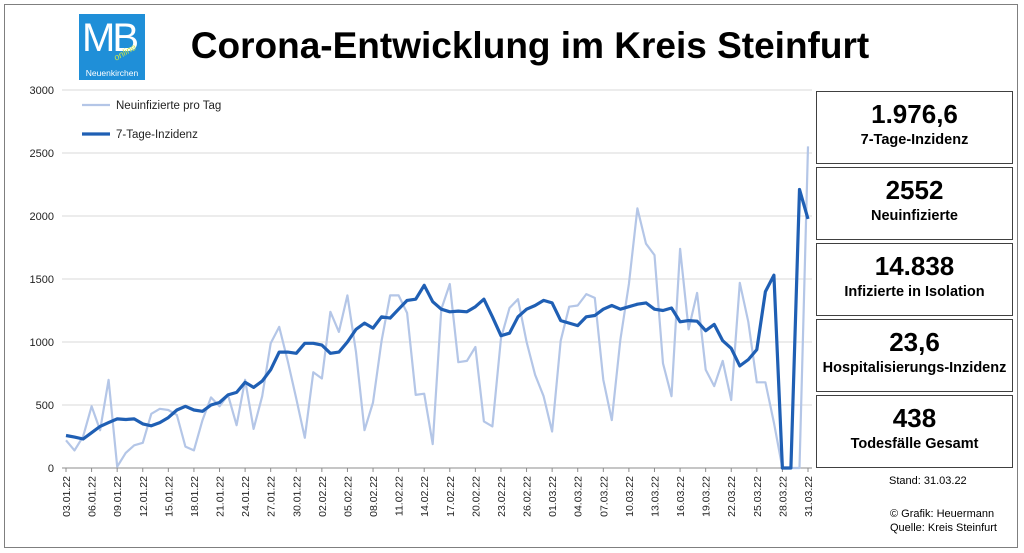  What do you see at coordinates (42, 343) in the screenshot?
I see `y-tick-label: 1000` at bounding box center [42, 343].